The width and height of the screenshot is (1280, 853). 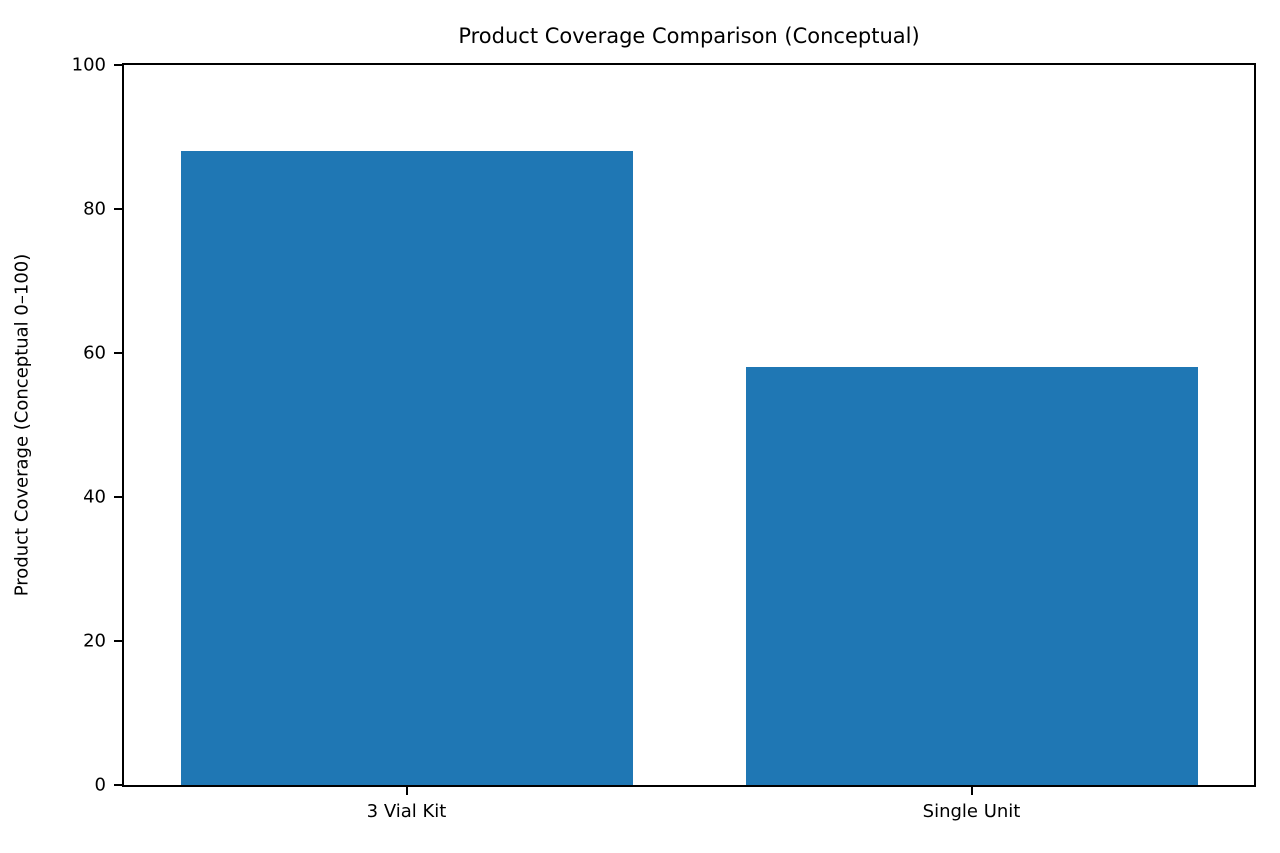 I want to click on y-tick-label: 0, so click(x=100, y=785).